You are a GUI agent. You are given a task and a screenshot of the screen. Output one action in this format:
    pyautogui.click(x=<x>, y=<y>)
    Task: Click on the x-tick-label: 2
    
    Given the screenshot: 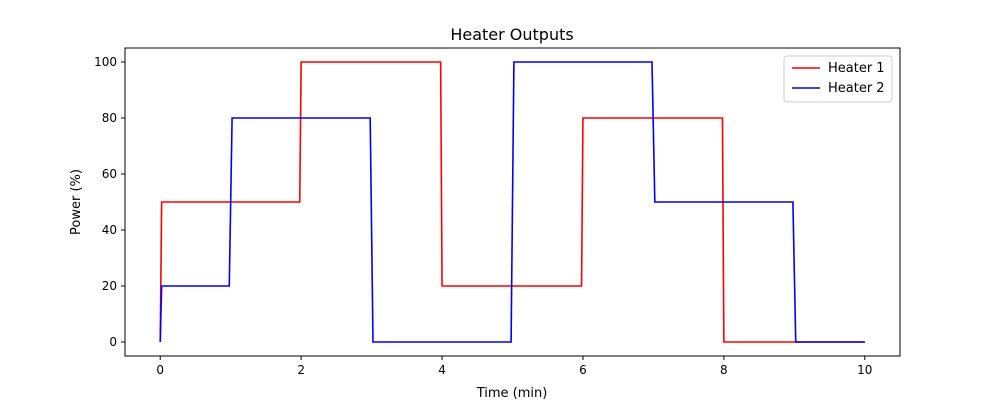 What is the action you would take?
    pyautogui.click(x=301, y=370)
    